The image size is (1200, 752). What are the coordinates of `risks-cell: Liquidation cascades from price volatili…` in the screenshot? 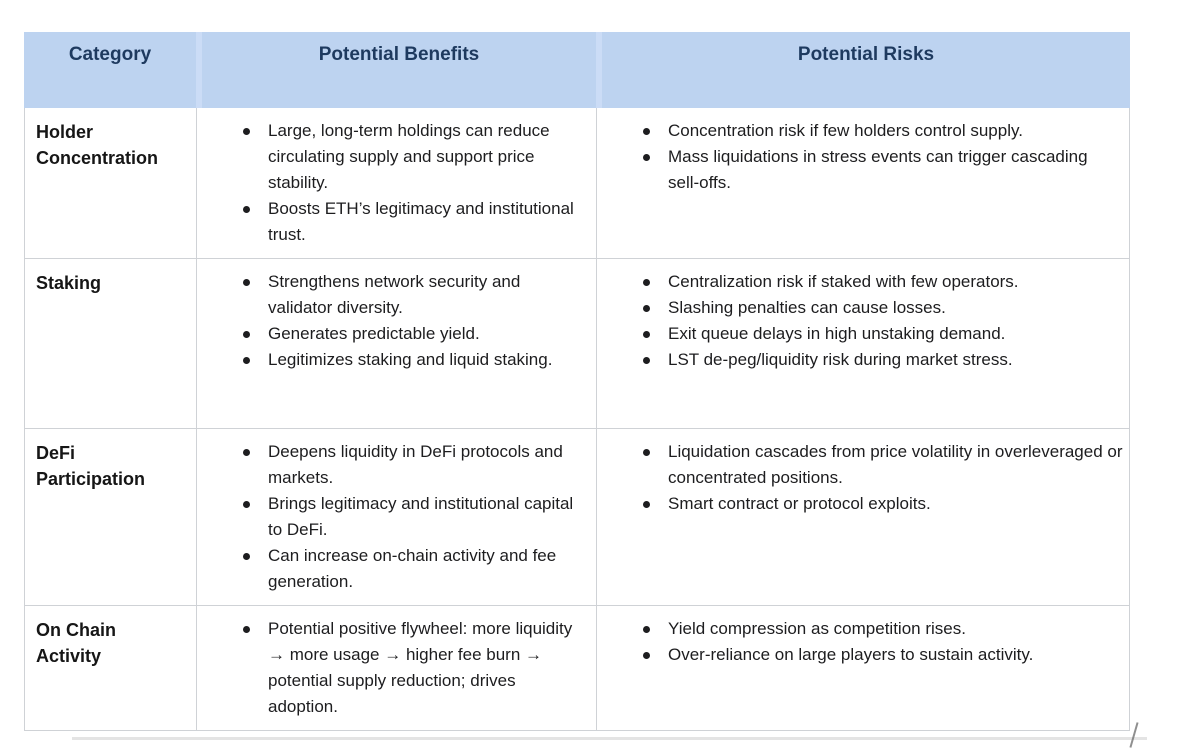 It's located at (862, 517).